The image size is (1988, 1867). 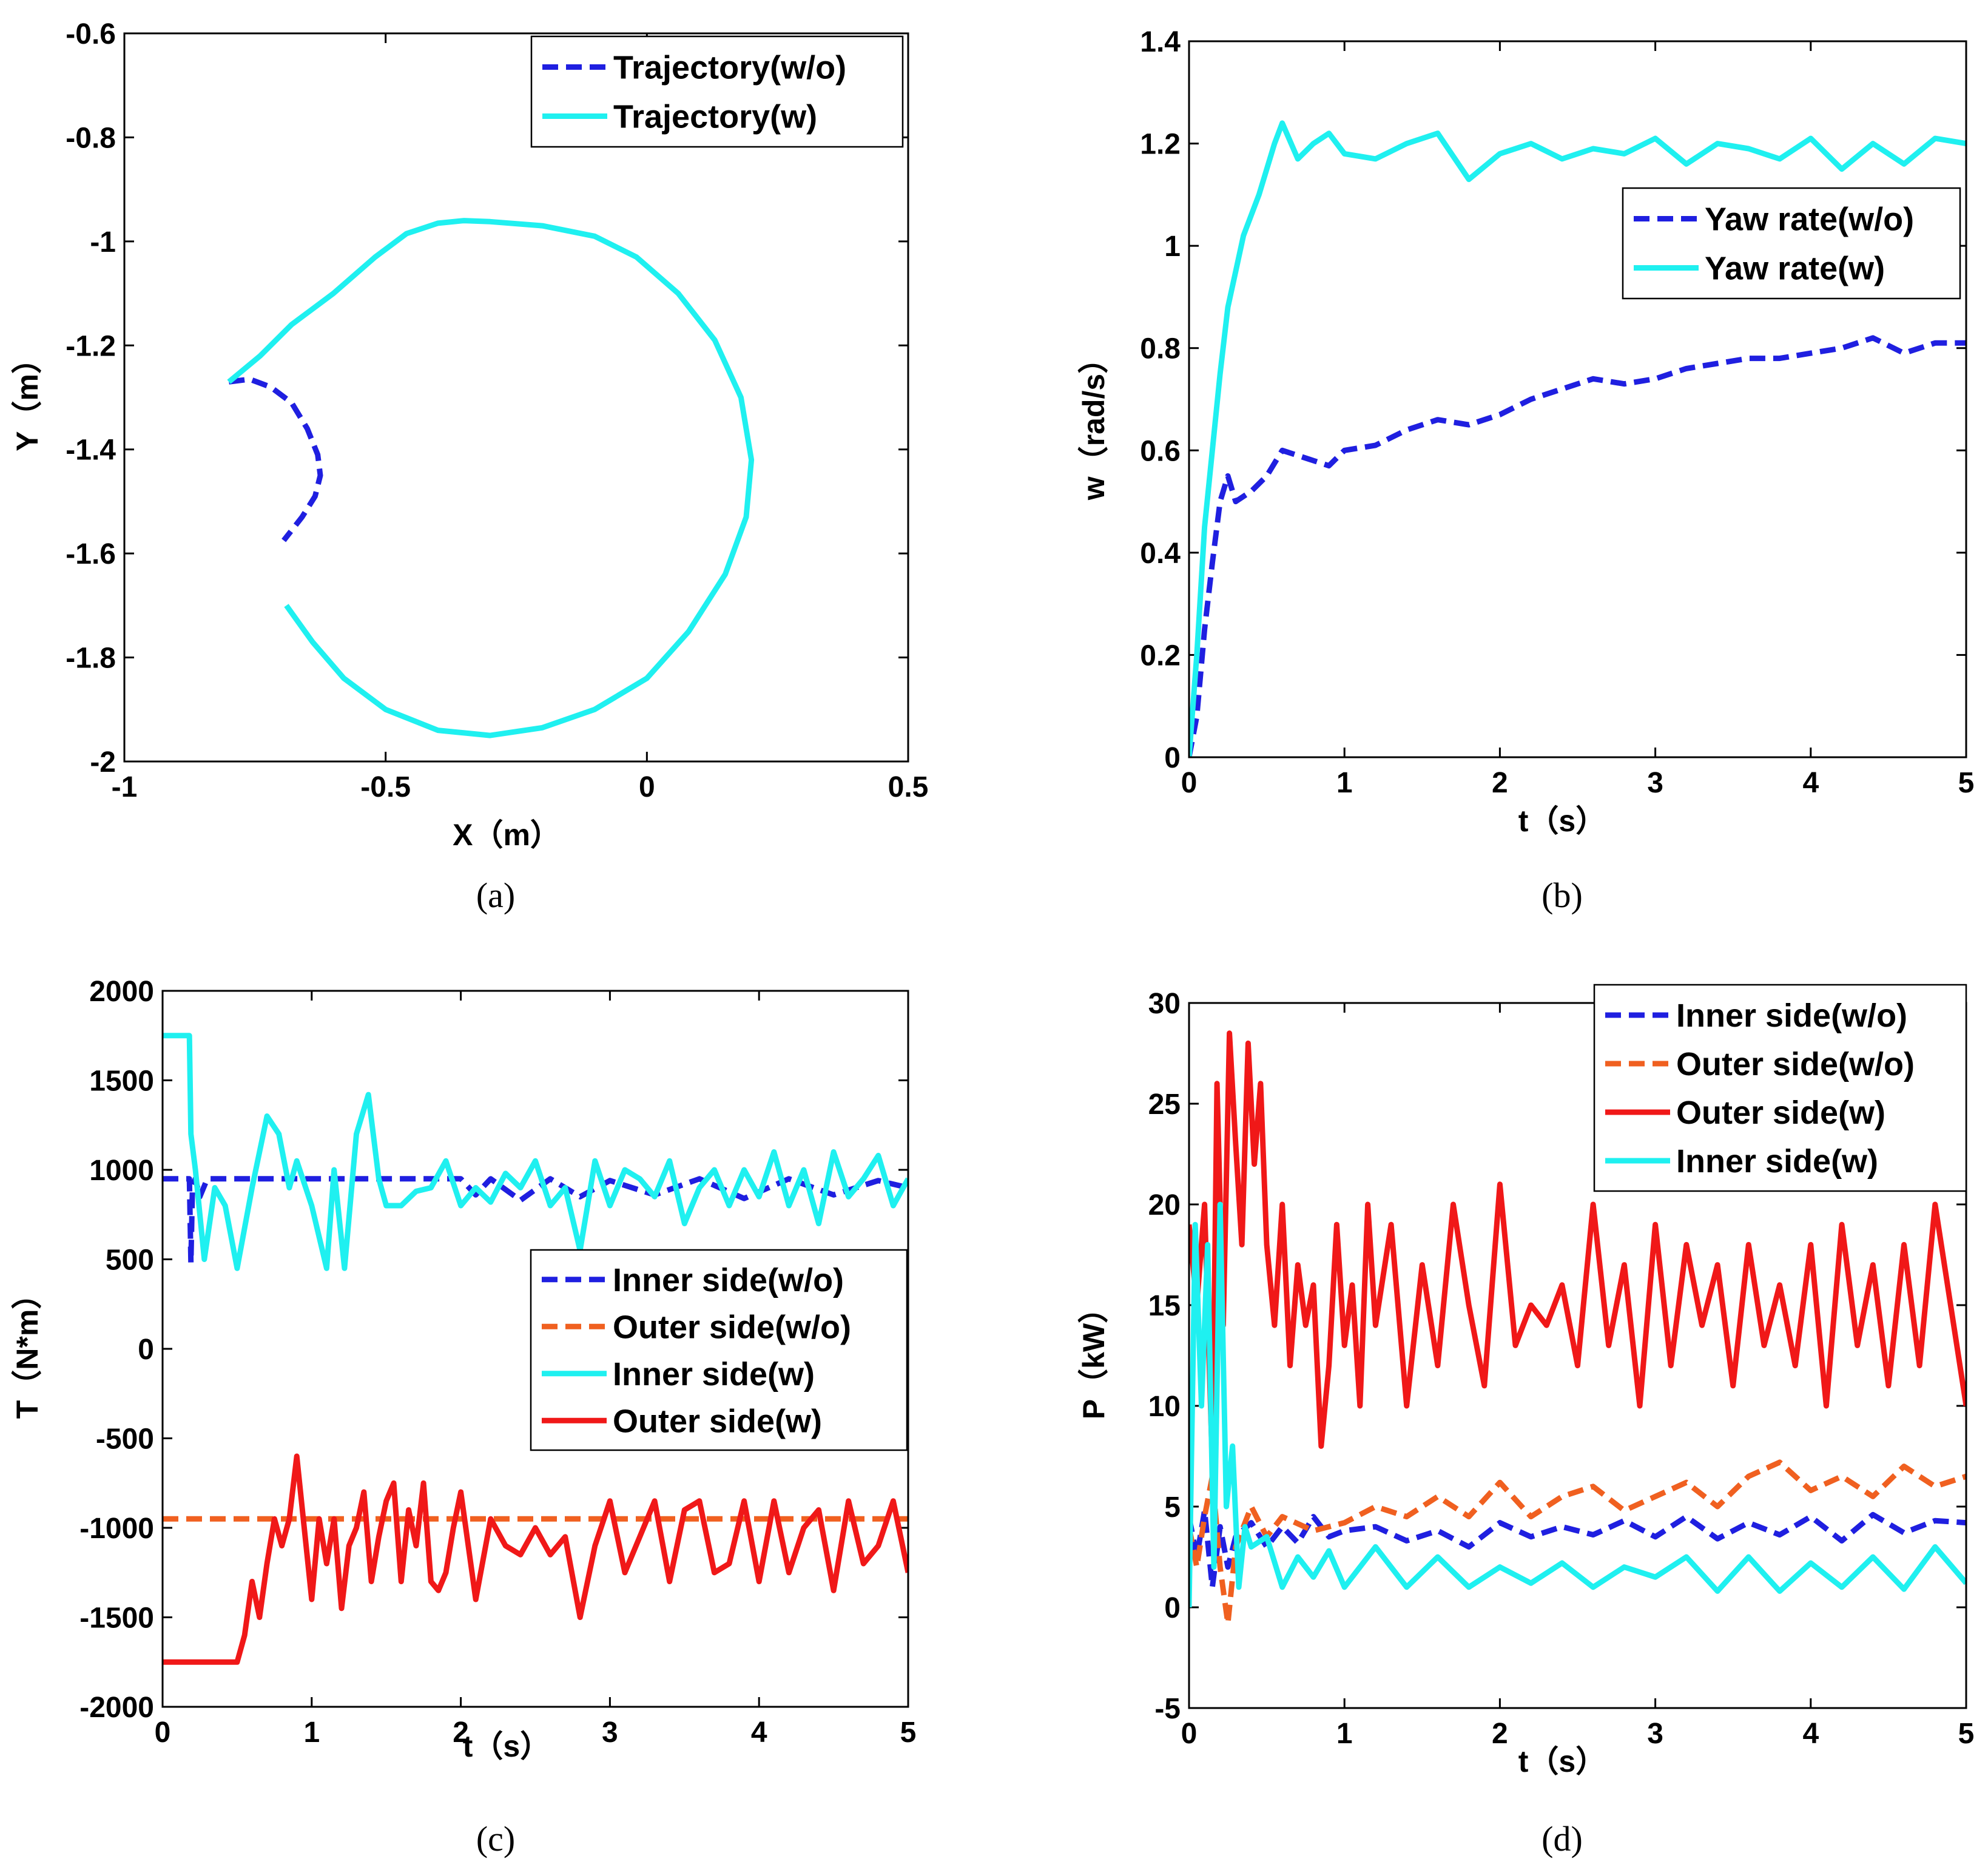 I want to click on legend-entry-label: Yaw rate(w), so click(x=1795, y=269).